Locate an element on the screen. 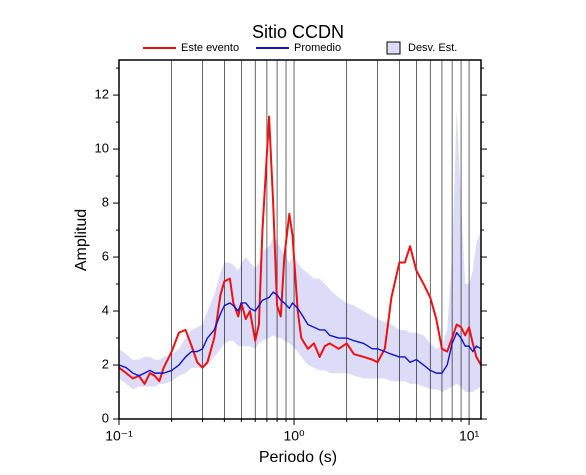 This screenshot has height=475, width=586. legend-label: Este evento is located at coordinates (210, 48).